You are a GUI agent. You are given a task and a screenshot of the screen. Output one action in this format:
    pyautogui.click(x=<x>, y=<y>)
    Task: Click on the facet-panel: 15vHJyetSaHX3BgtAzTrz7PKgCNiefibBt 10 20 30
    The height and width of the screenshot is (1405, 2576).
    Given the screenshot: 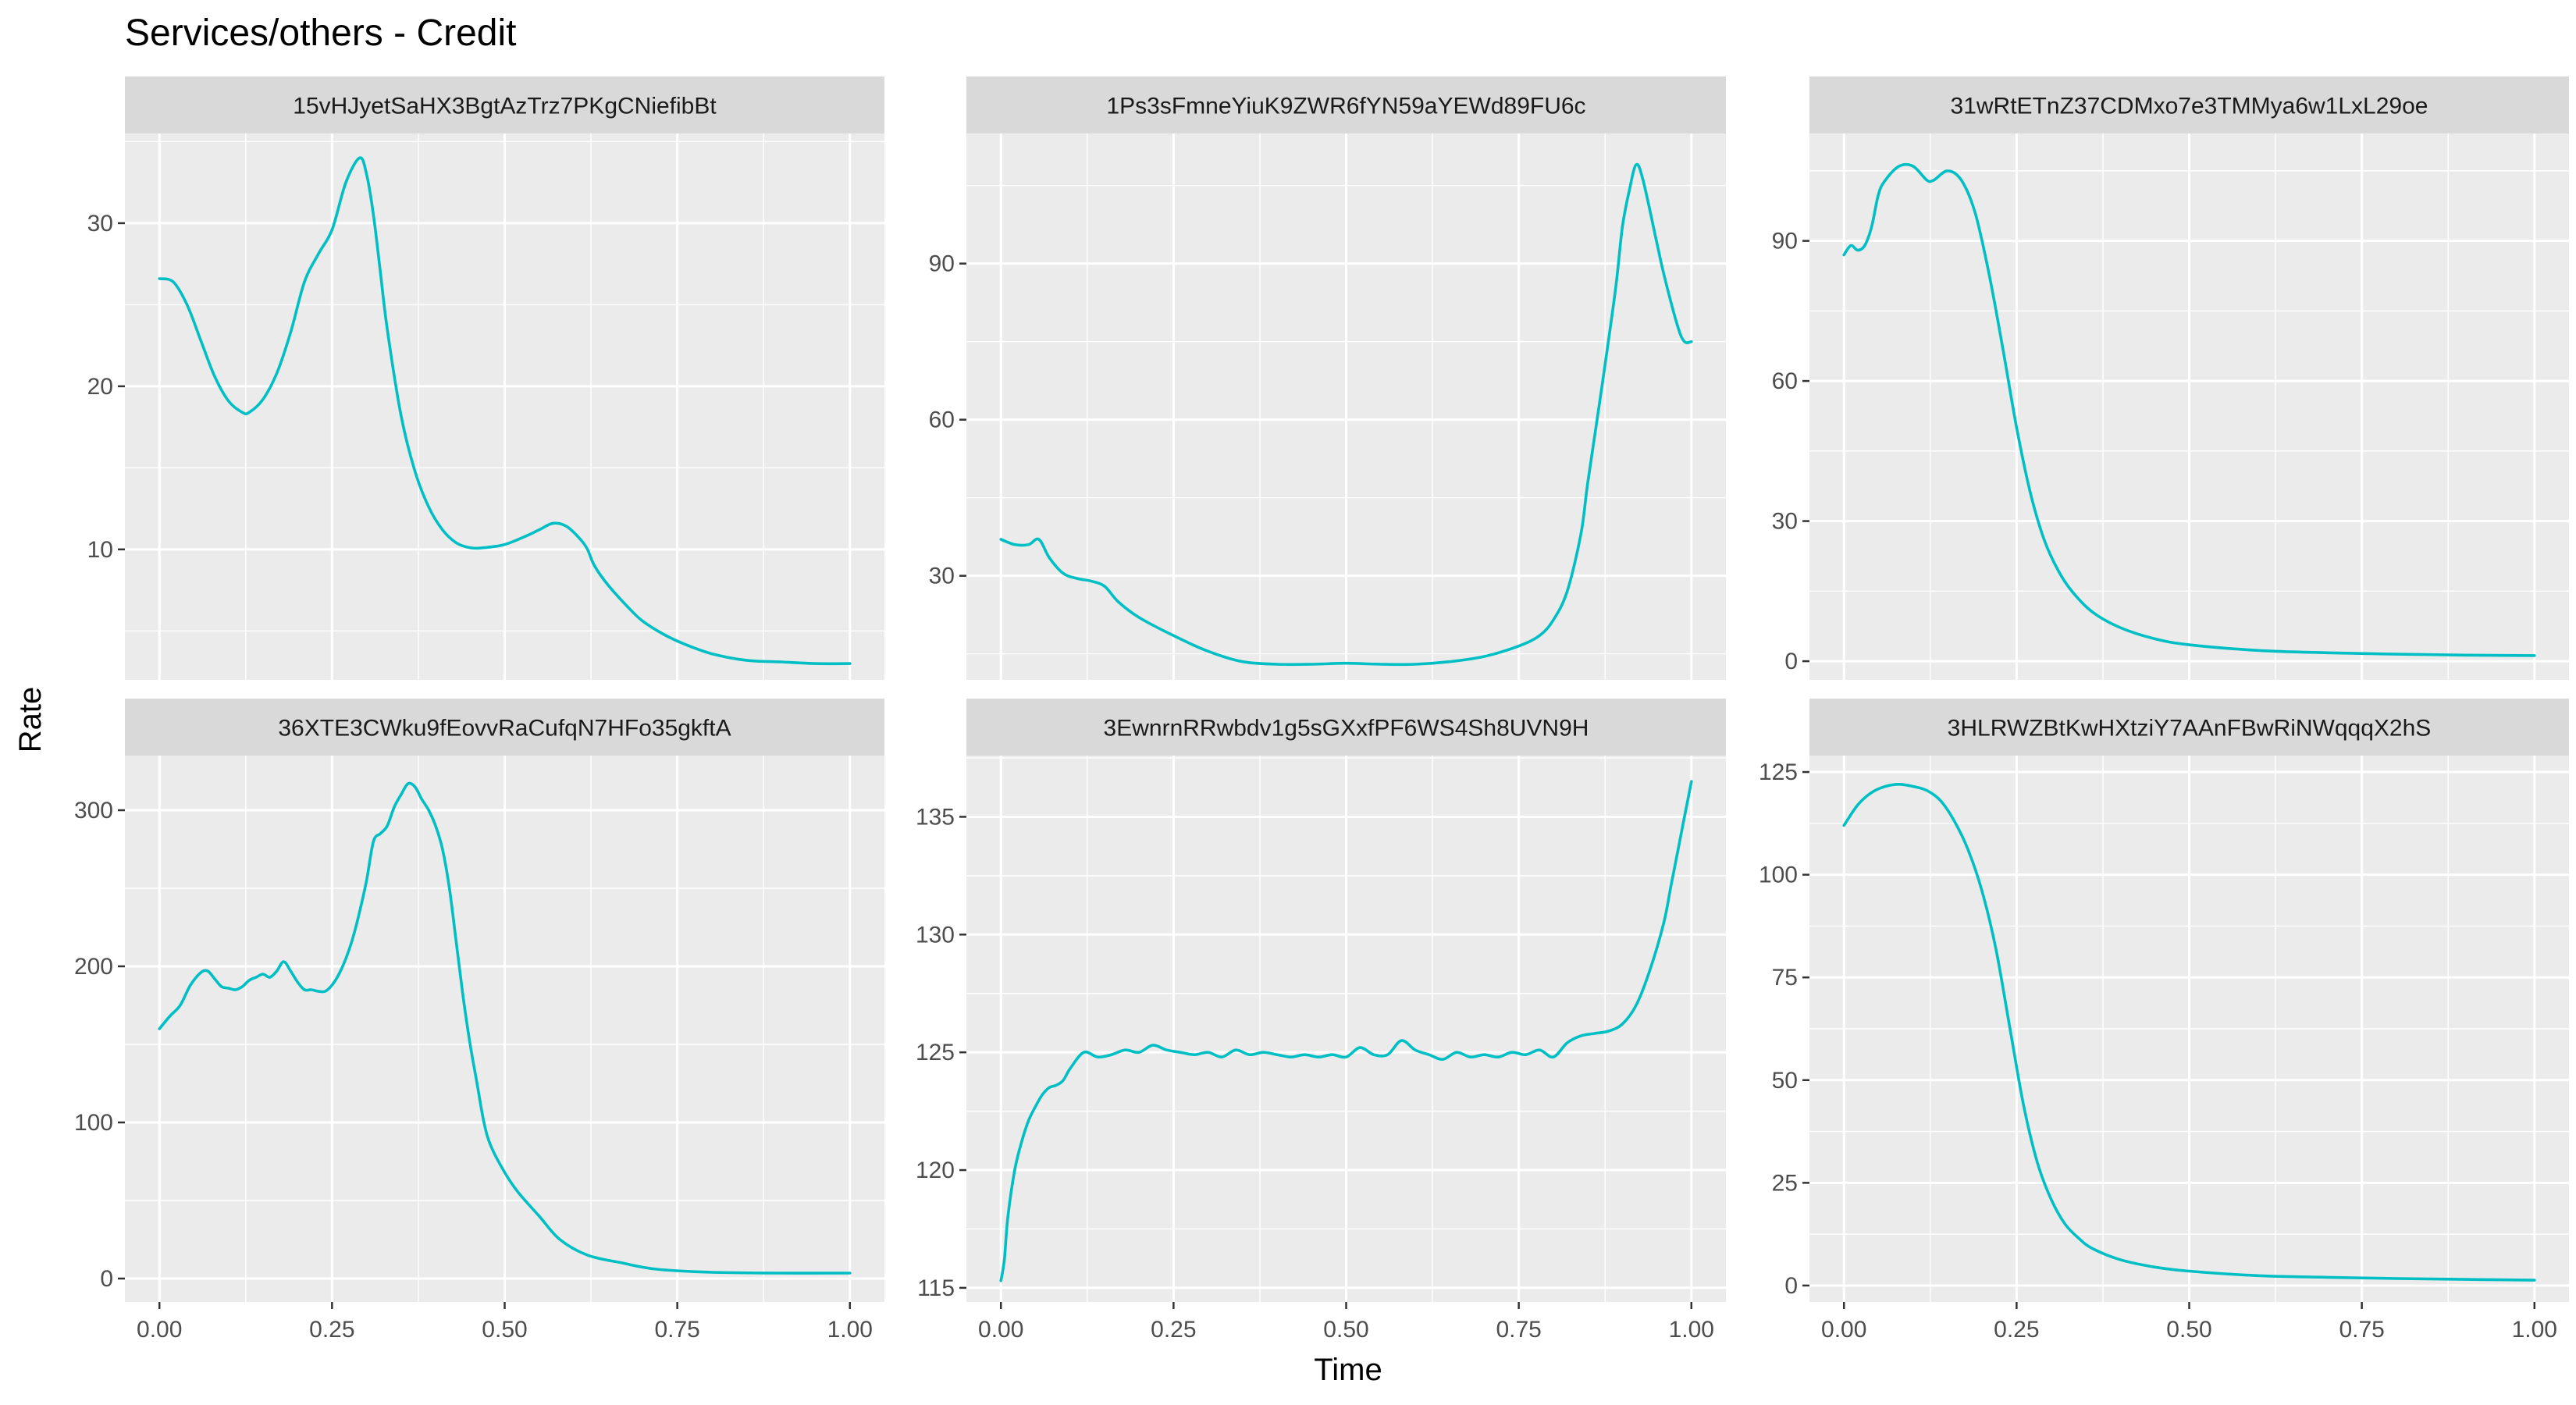 What is the action you would take?
    pyautogui.click(x=485, y=378)
    